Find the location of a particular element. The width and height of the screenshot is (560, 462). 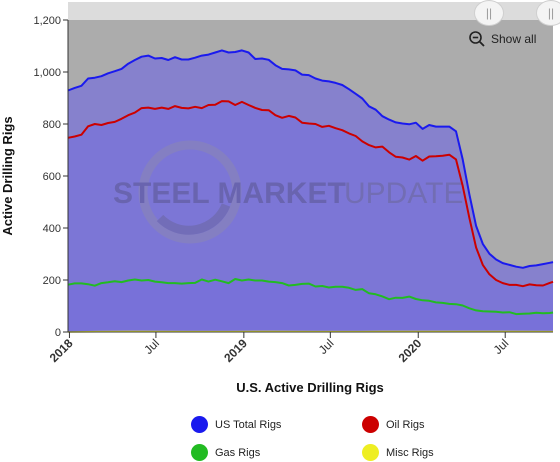

y-tick-label: 600 is located at coordinates (52, 177).